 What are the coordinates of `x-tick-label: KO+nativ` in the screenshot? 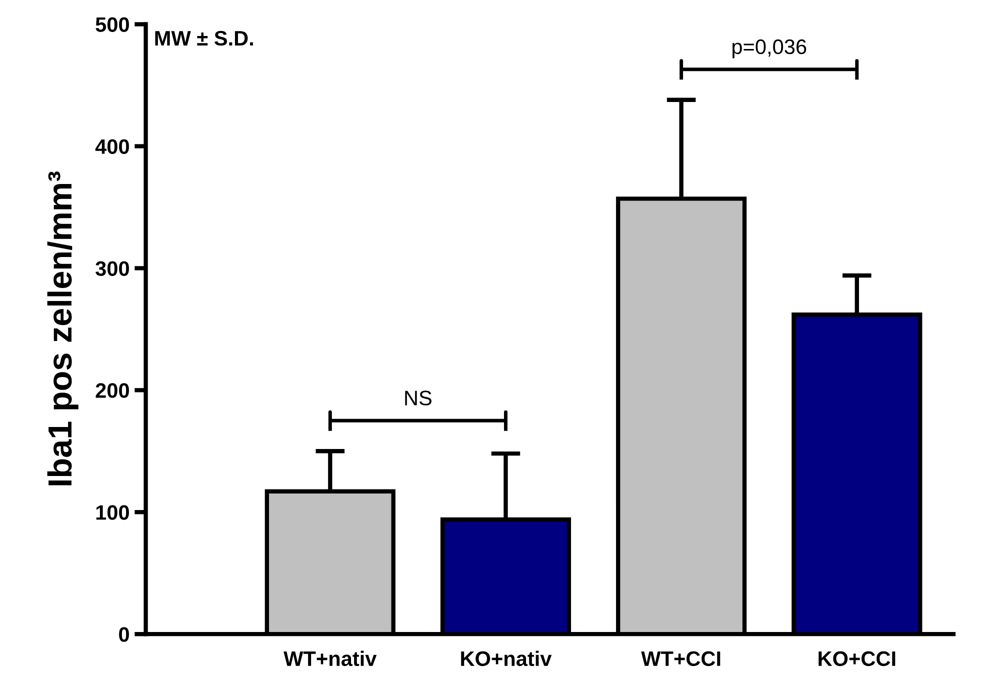 It's located at (506, 658).